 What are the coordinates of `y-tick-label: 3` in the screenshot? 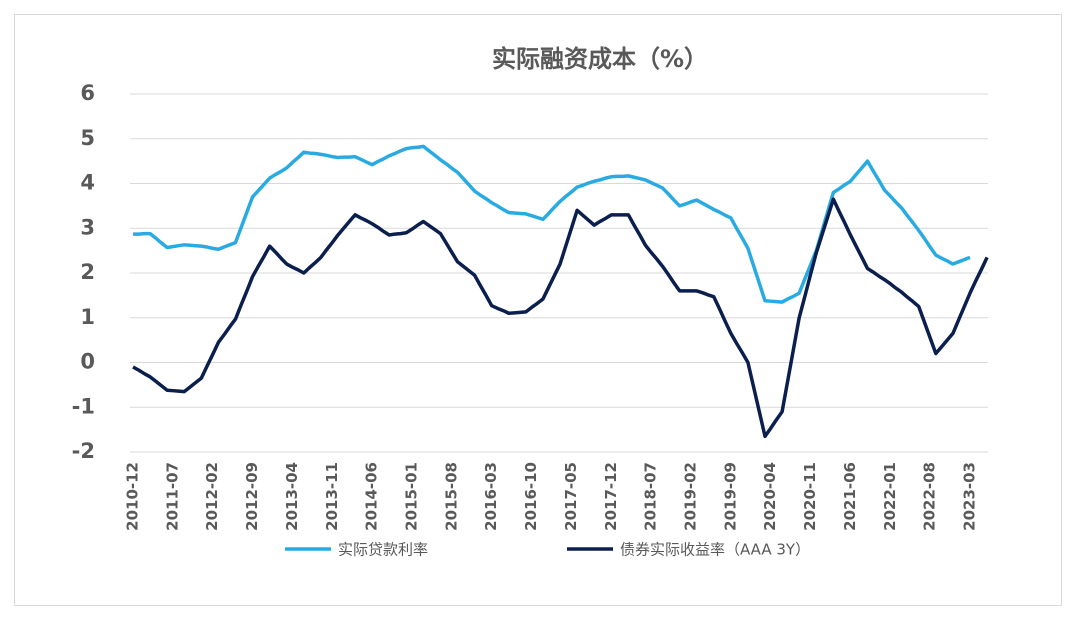 It's located at (87, 227).